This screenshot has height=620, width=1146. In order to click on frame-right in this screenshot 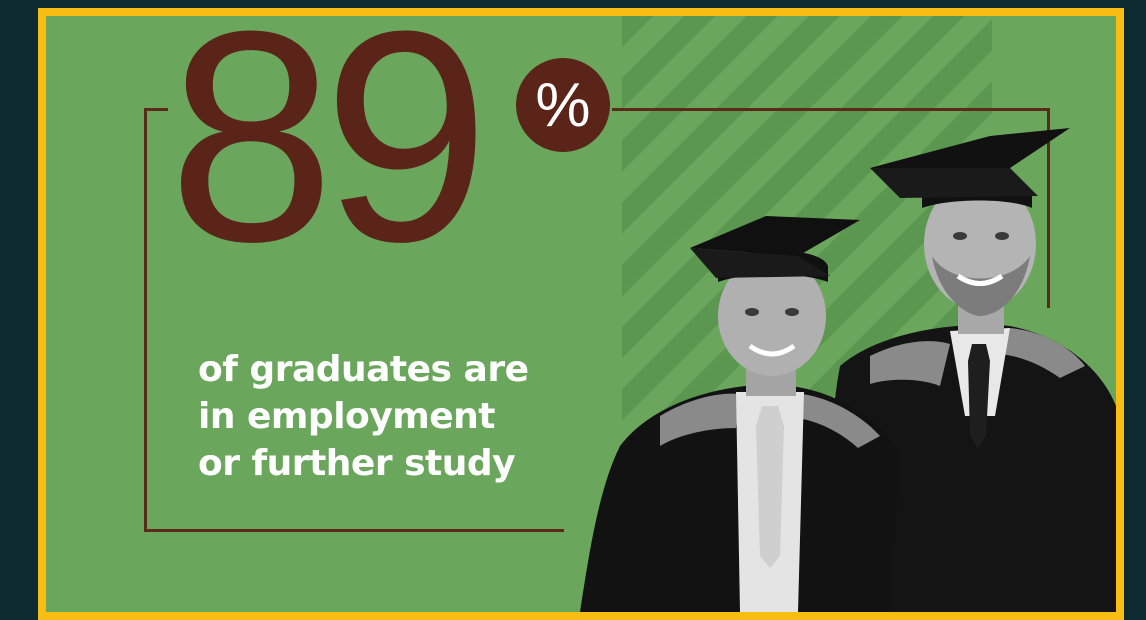, I will do `click(1048, 208)`.